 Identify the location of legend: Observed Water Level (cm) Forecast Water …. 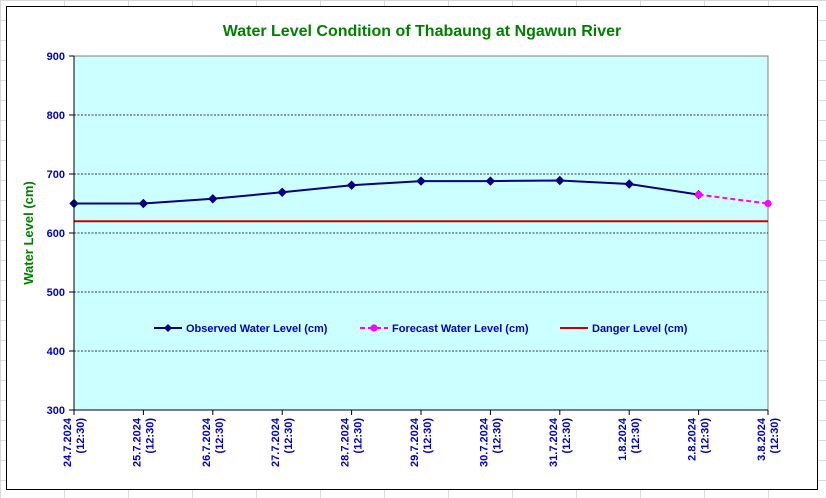
(421, 329).